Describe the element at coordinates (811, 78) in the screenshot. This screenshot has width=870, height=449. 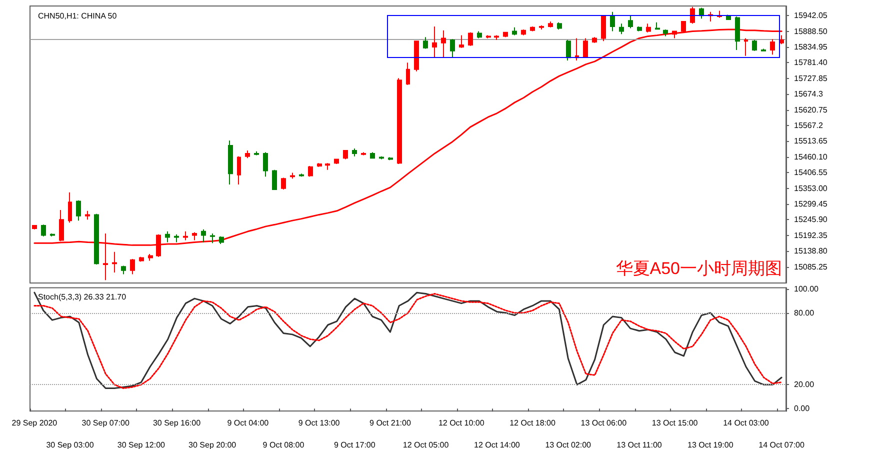
I see `y-tick-label: 15727.85` at that location.